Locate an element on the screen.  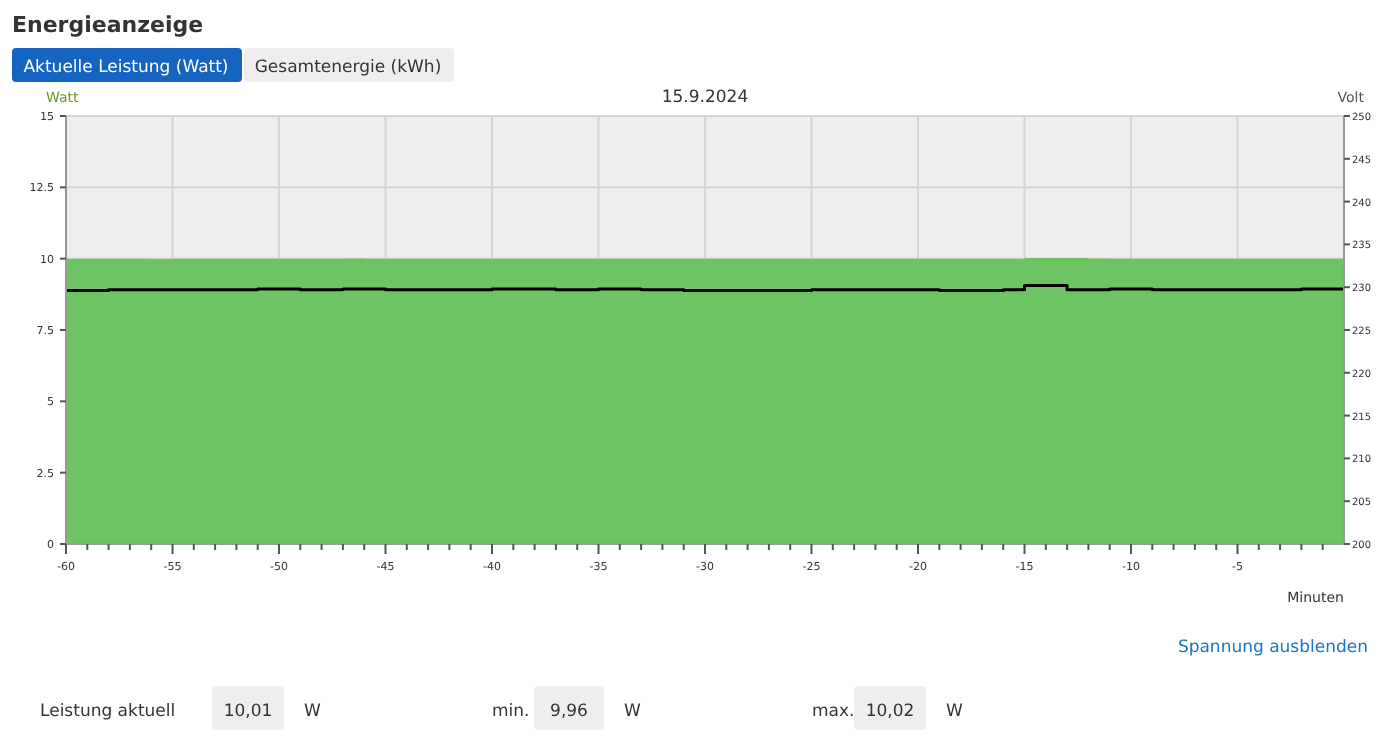
chart-subtitle: 15.9.2024 is located at coordinates (705, 98).